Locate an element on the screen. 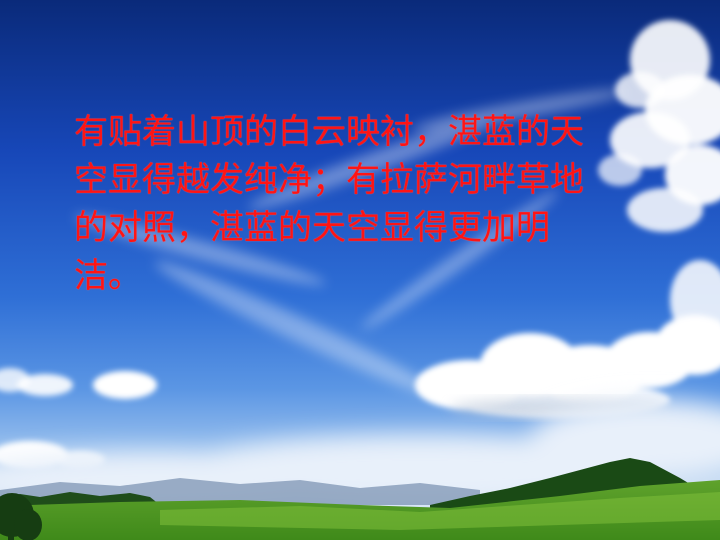 The height and width of the screenshot is (540, 720). foreground-tree is located at coordinates (21, 516).